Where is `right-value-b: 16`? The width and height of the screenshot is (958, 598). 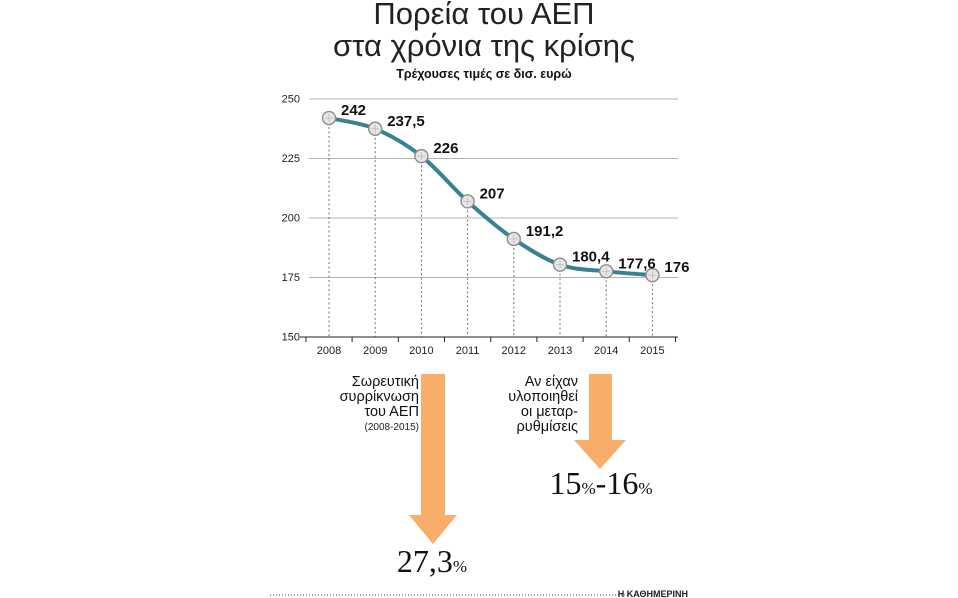 right-value-b: 16 is located at coordinates (622, 483).